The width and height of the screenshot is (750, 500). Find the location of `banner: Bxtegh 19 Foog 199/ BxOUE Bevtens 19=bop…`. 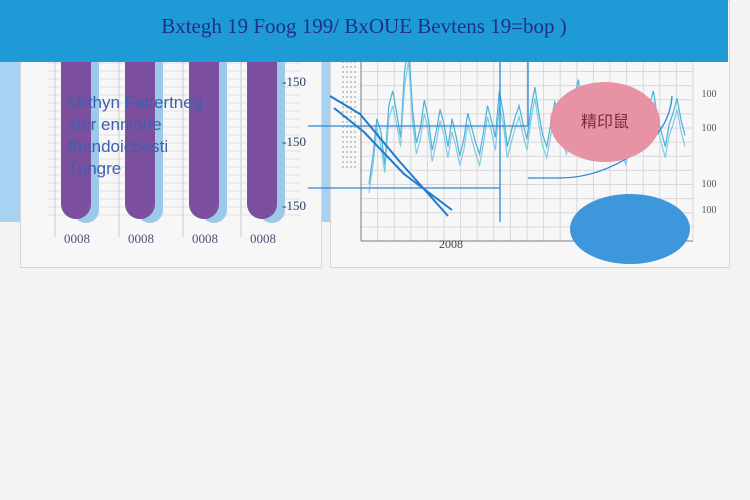

banner: Bxtegh 19 Foog 199/ BxOUE Bevtens 19=bop… is located at coordinates (364, 31).